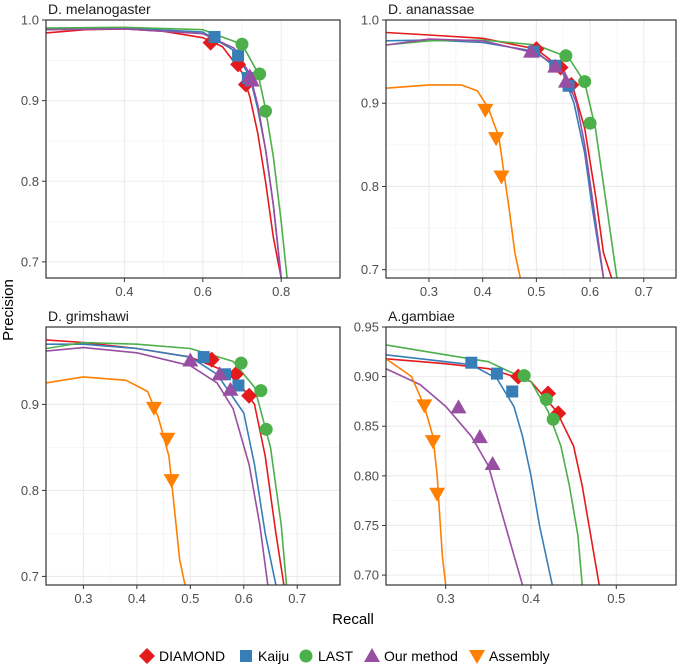 This screenshot has width=685, height=668. Describe the element at coordinates (353, 619) in the screenshot. I see `x-axis-title: Recall` at that location.